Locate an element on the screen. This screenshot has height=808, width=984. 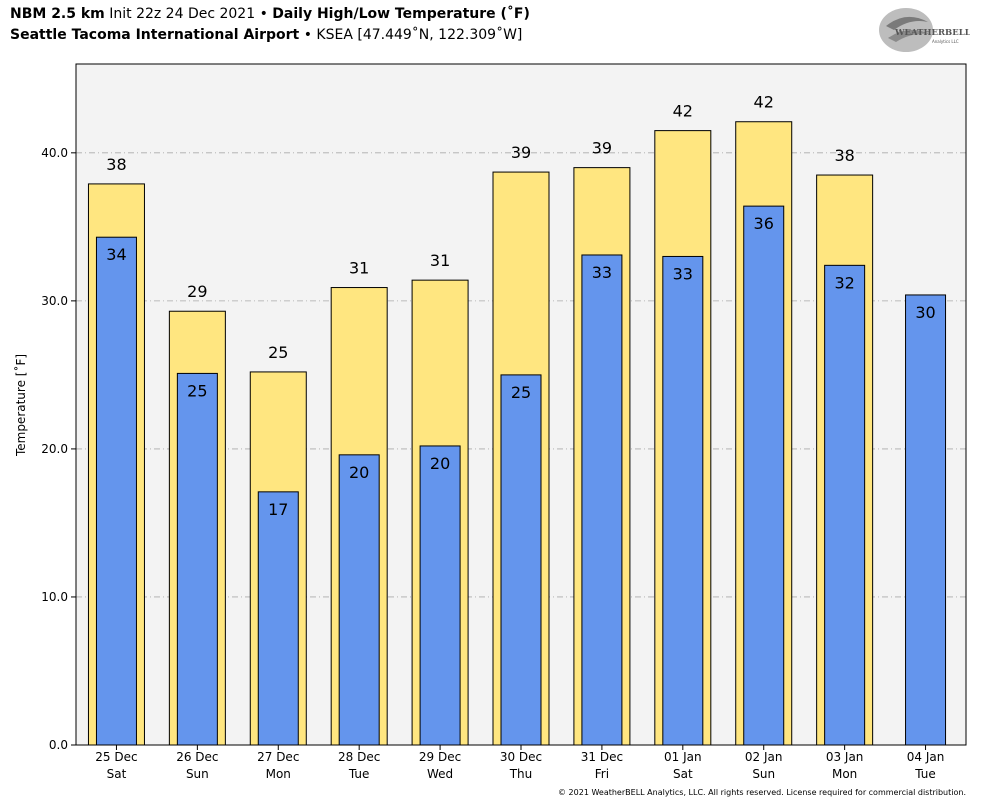
high-temp-label: 25 is located at coordinates (278, 352).